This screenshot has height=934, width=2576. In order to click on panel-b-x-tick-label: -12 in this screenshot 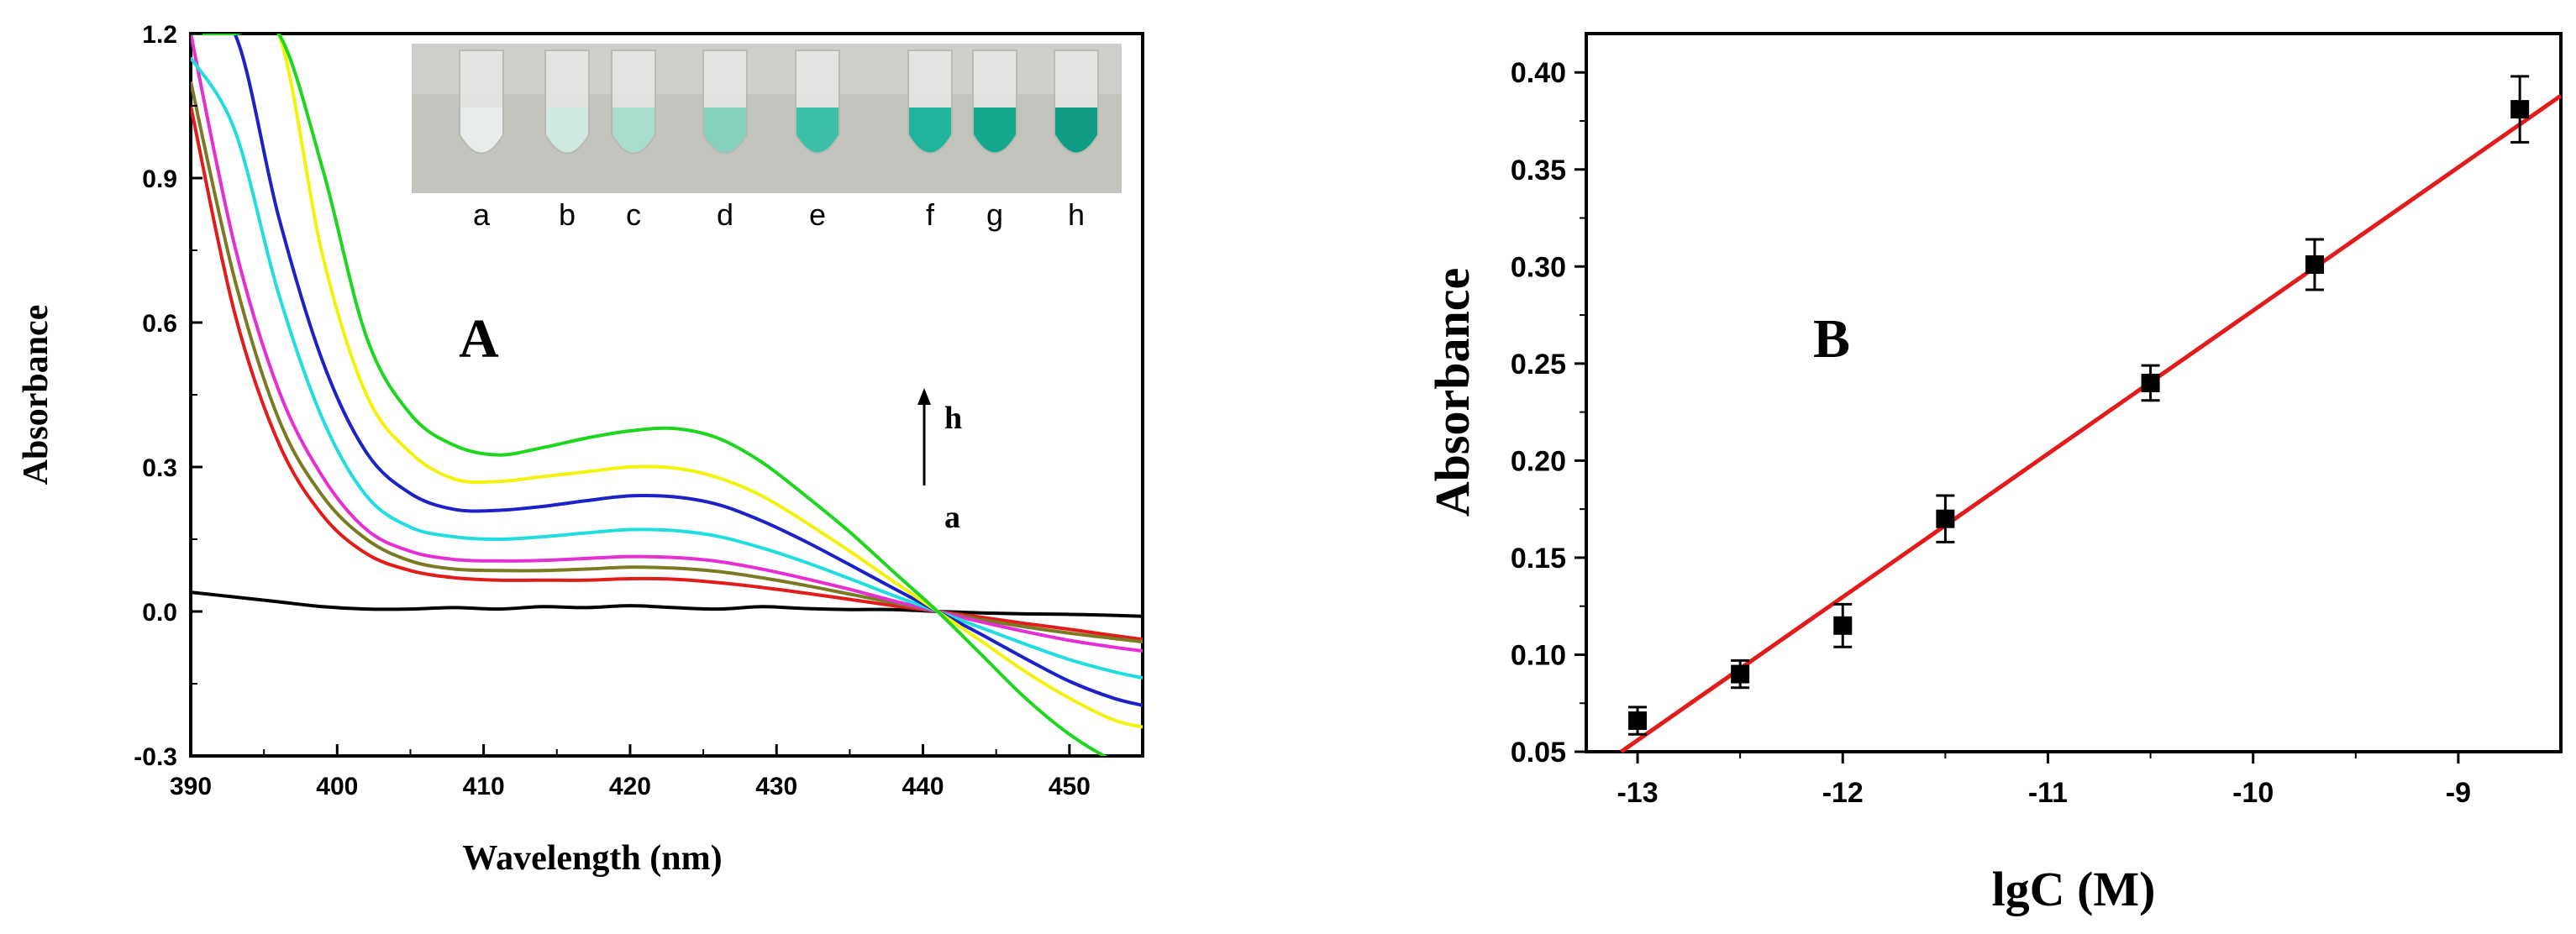, I will do `click(1843, 793)`.